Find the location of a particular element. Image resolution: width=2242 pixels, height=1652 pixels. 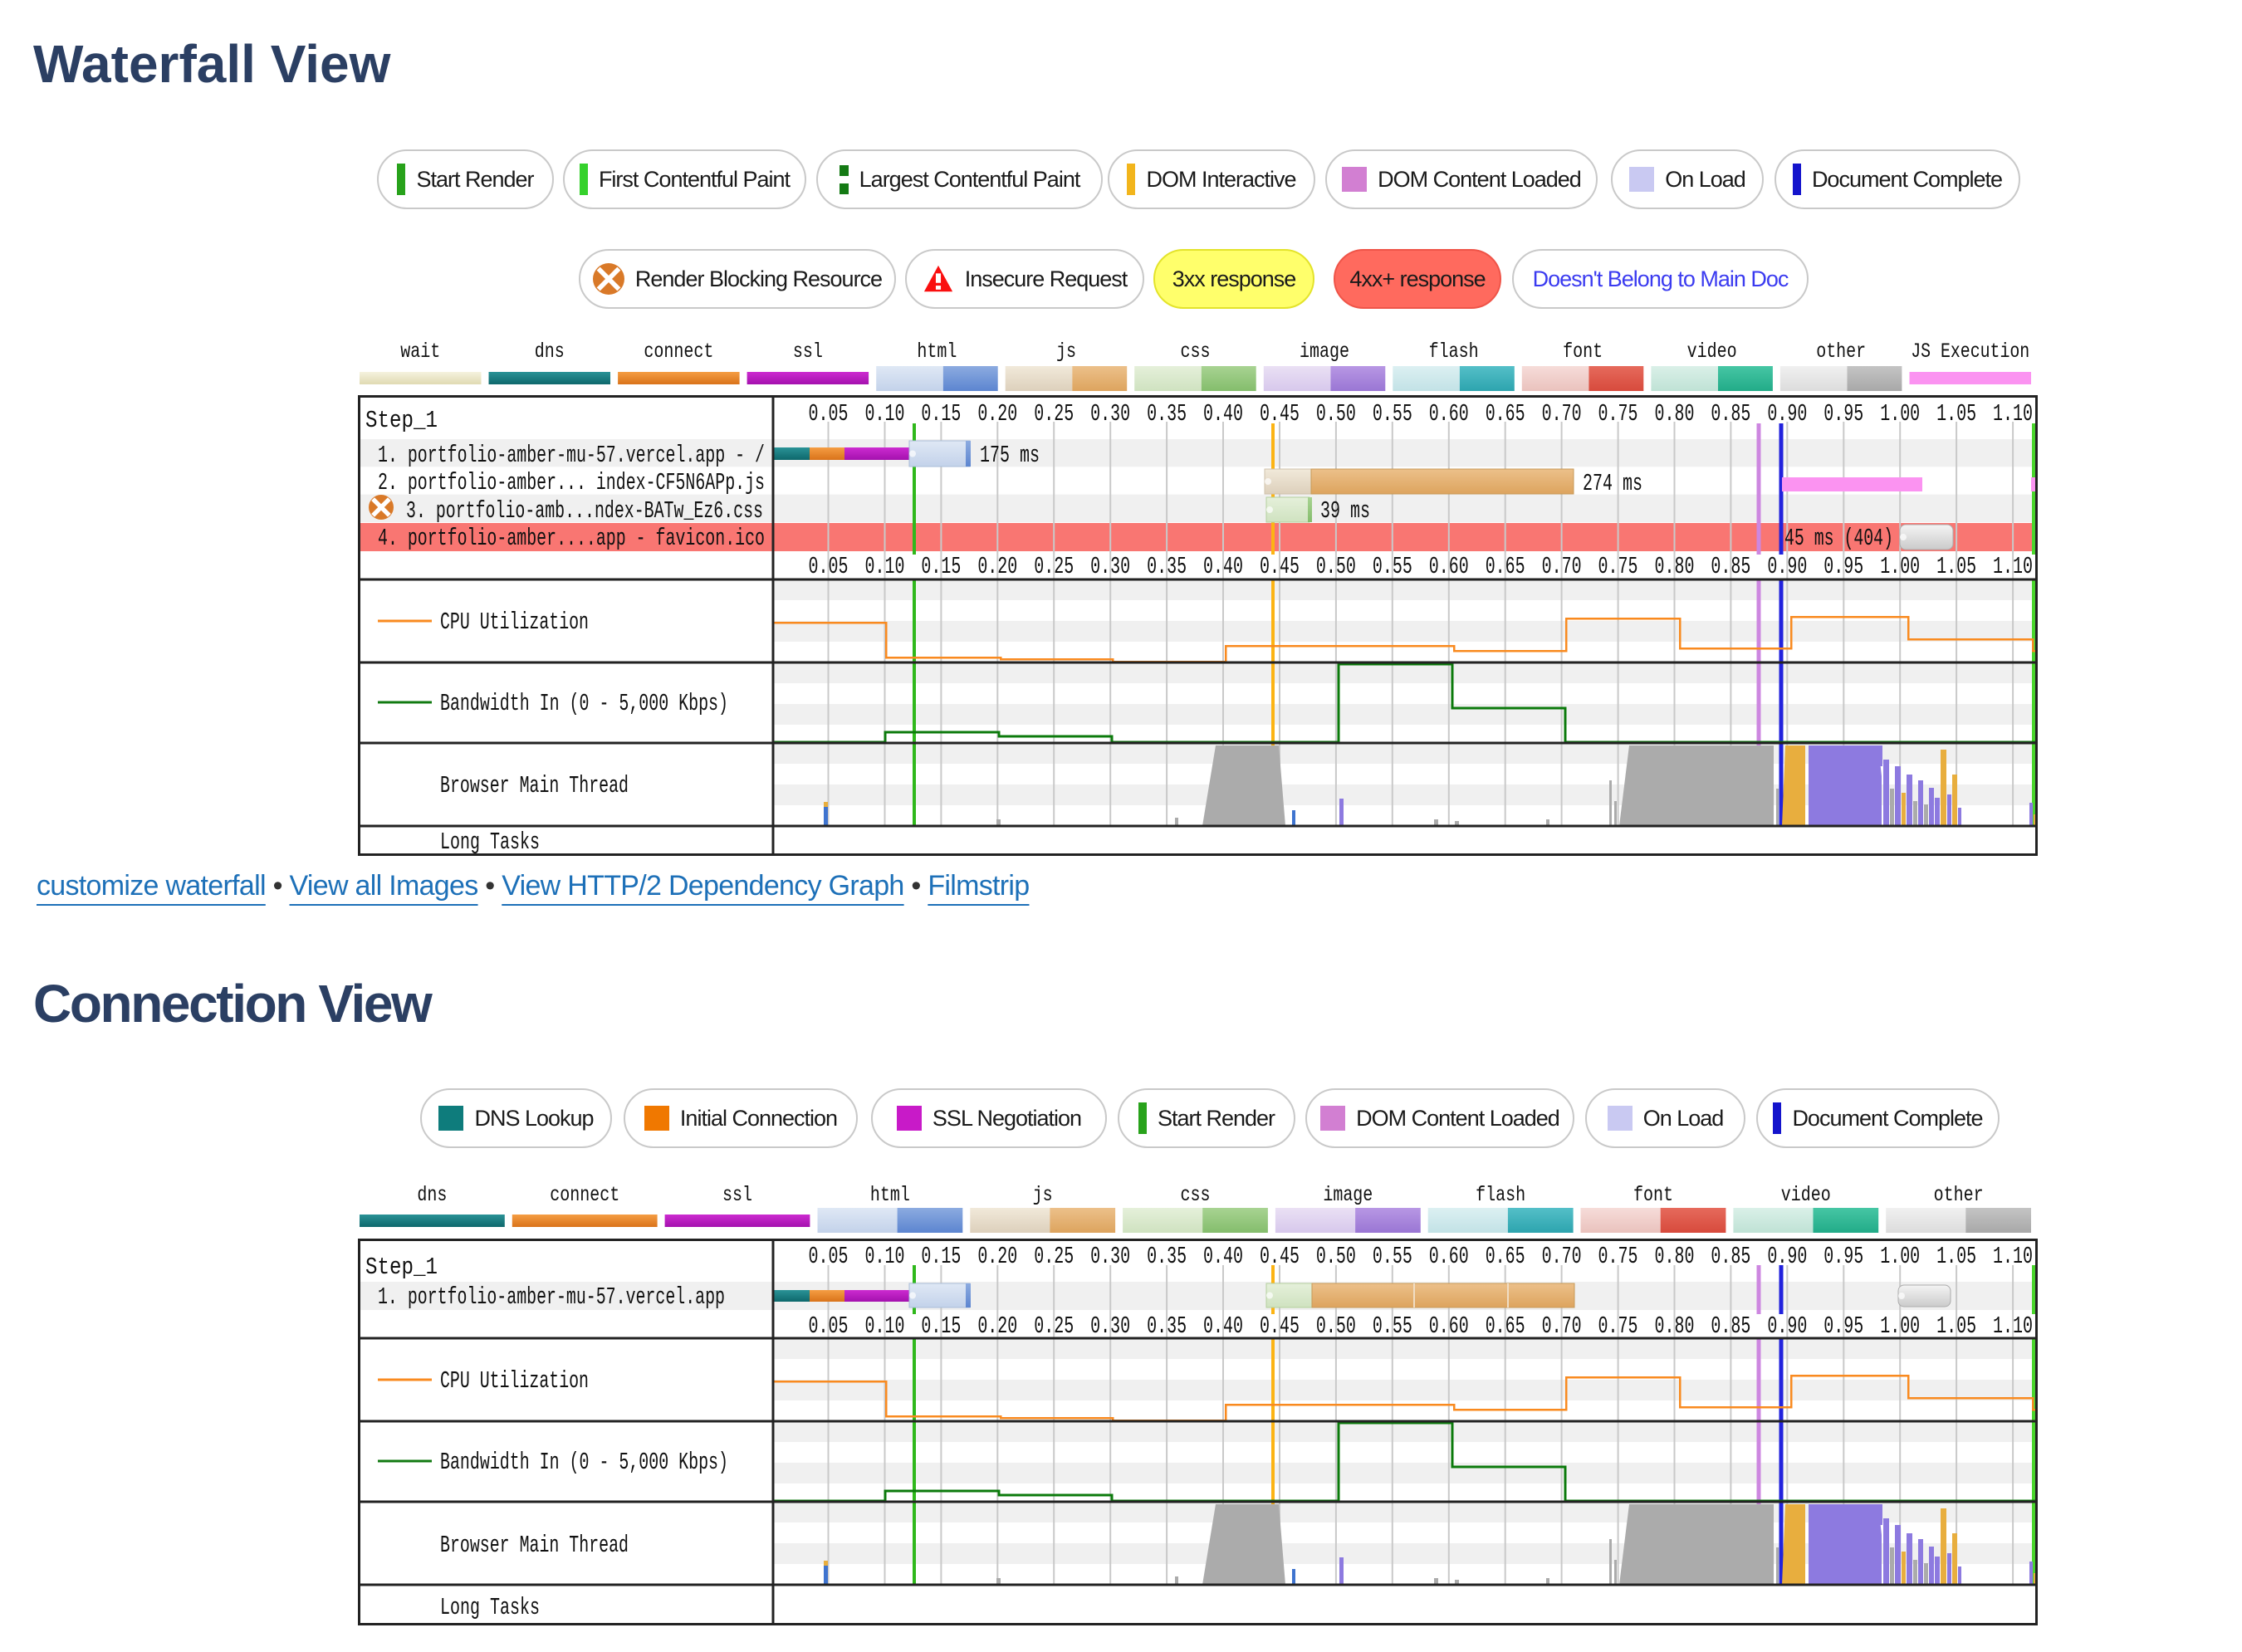

svg-text:1. portfolio-amber-mu-57.verce: 1. portfolio-amber-mu-57.vercel.app - / is located at coordinates (572, 455).